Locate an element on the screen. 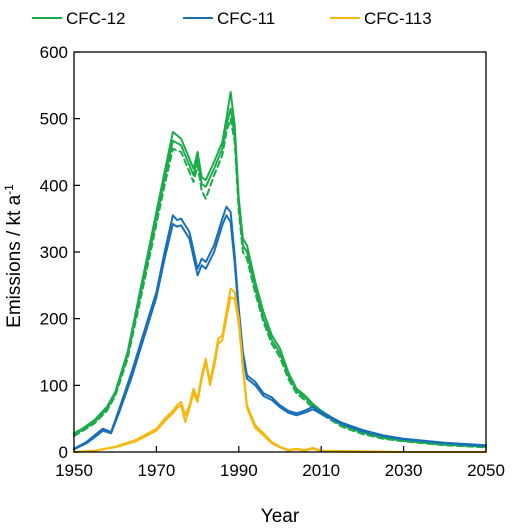 The width and height of the screenshot is (522, 529). y-tick-label: 200 is located at coordinates (54, 319).